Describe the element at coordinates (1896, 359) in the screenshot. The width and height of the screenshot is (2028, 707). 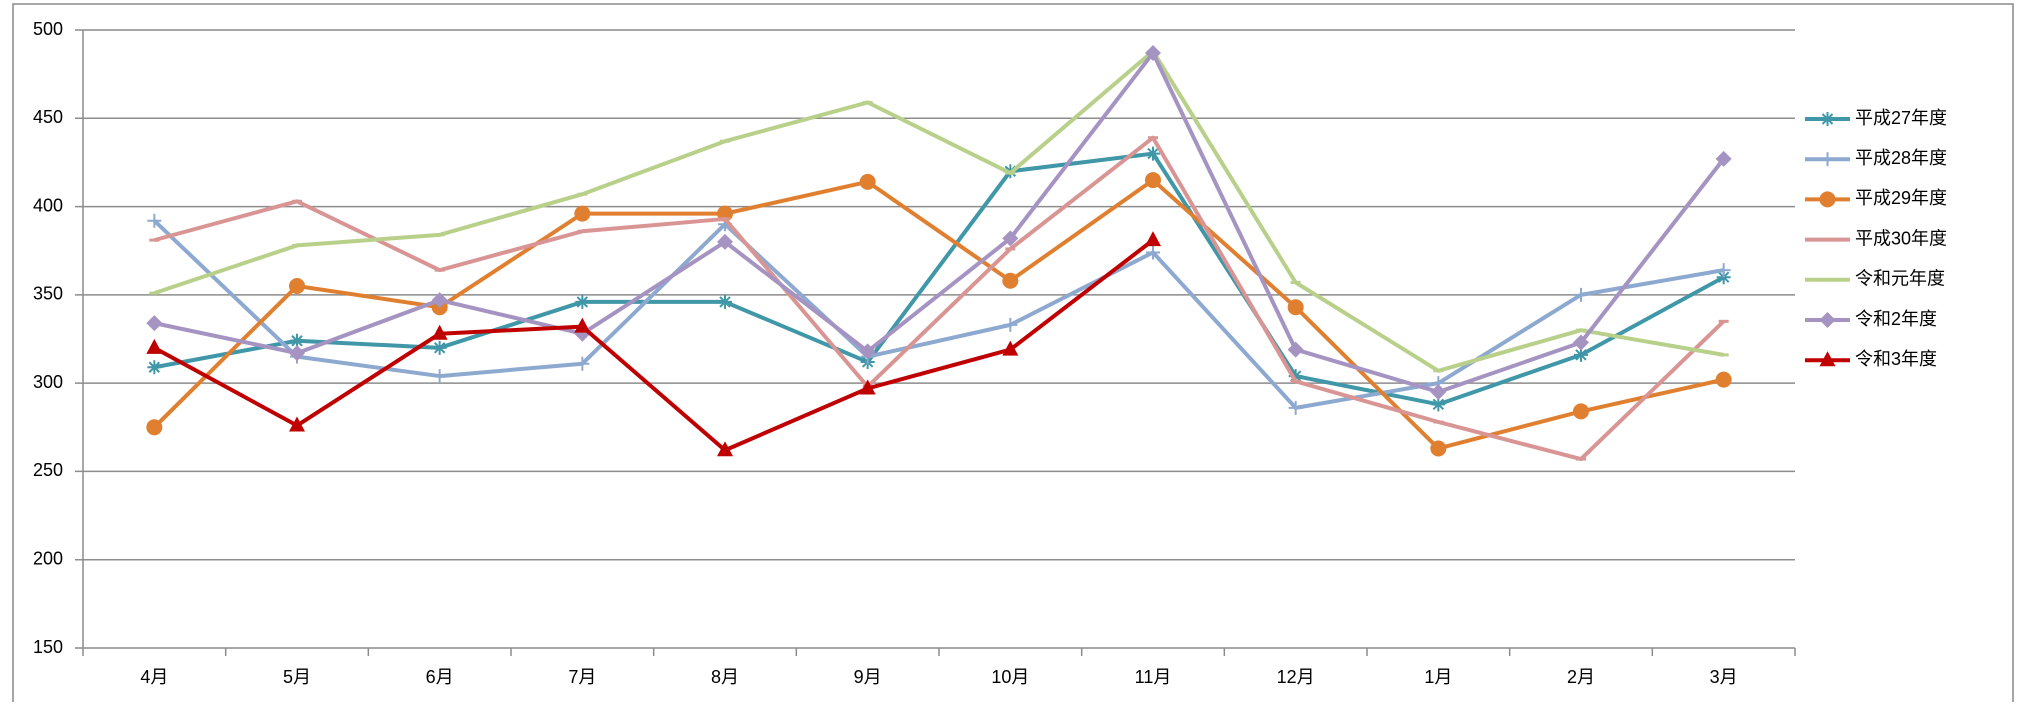
I see `legend-label: 令和3年度` at that location.